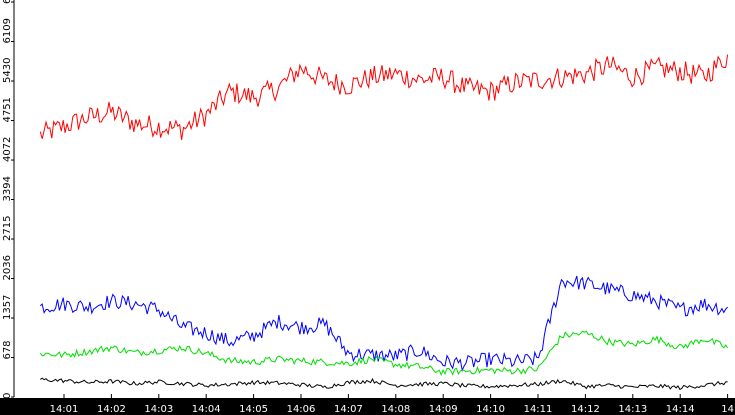  I want to click on x-tick-label: 14, so click(727, 409).